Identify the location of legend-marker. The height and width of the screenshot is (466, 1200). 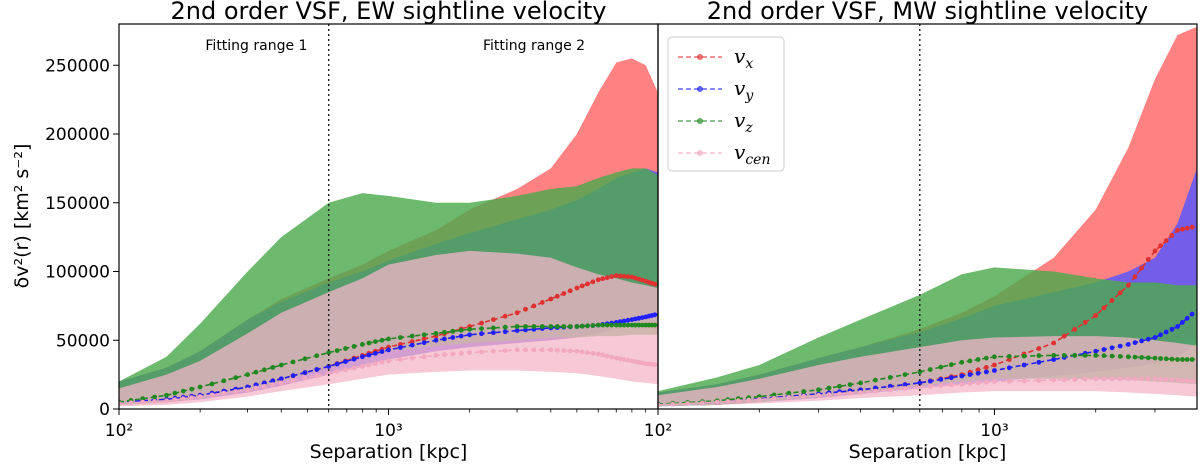
(700, 153).